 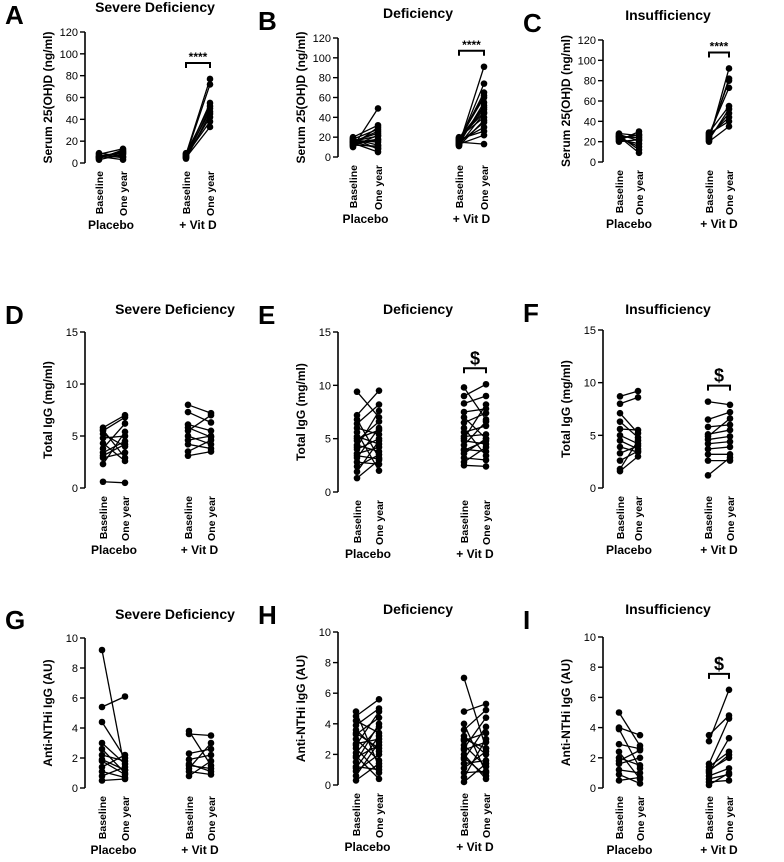 I want to click on panel-label: I, so click(x=526, y=620).